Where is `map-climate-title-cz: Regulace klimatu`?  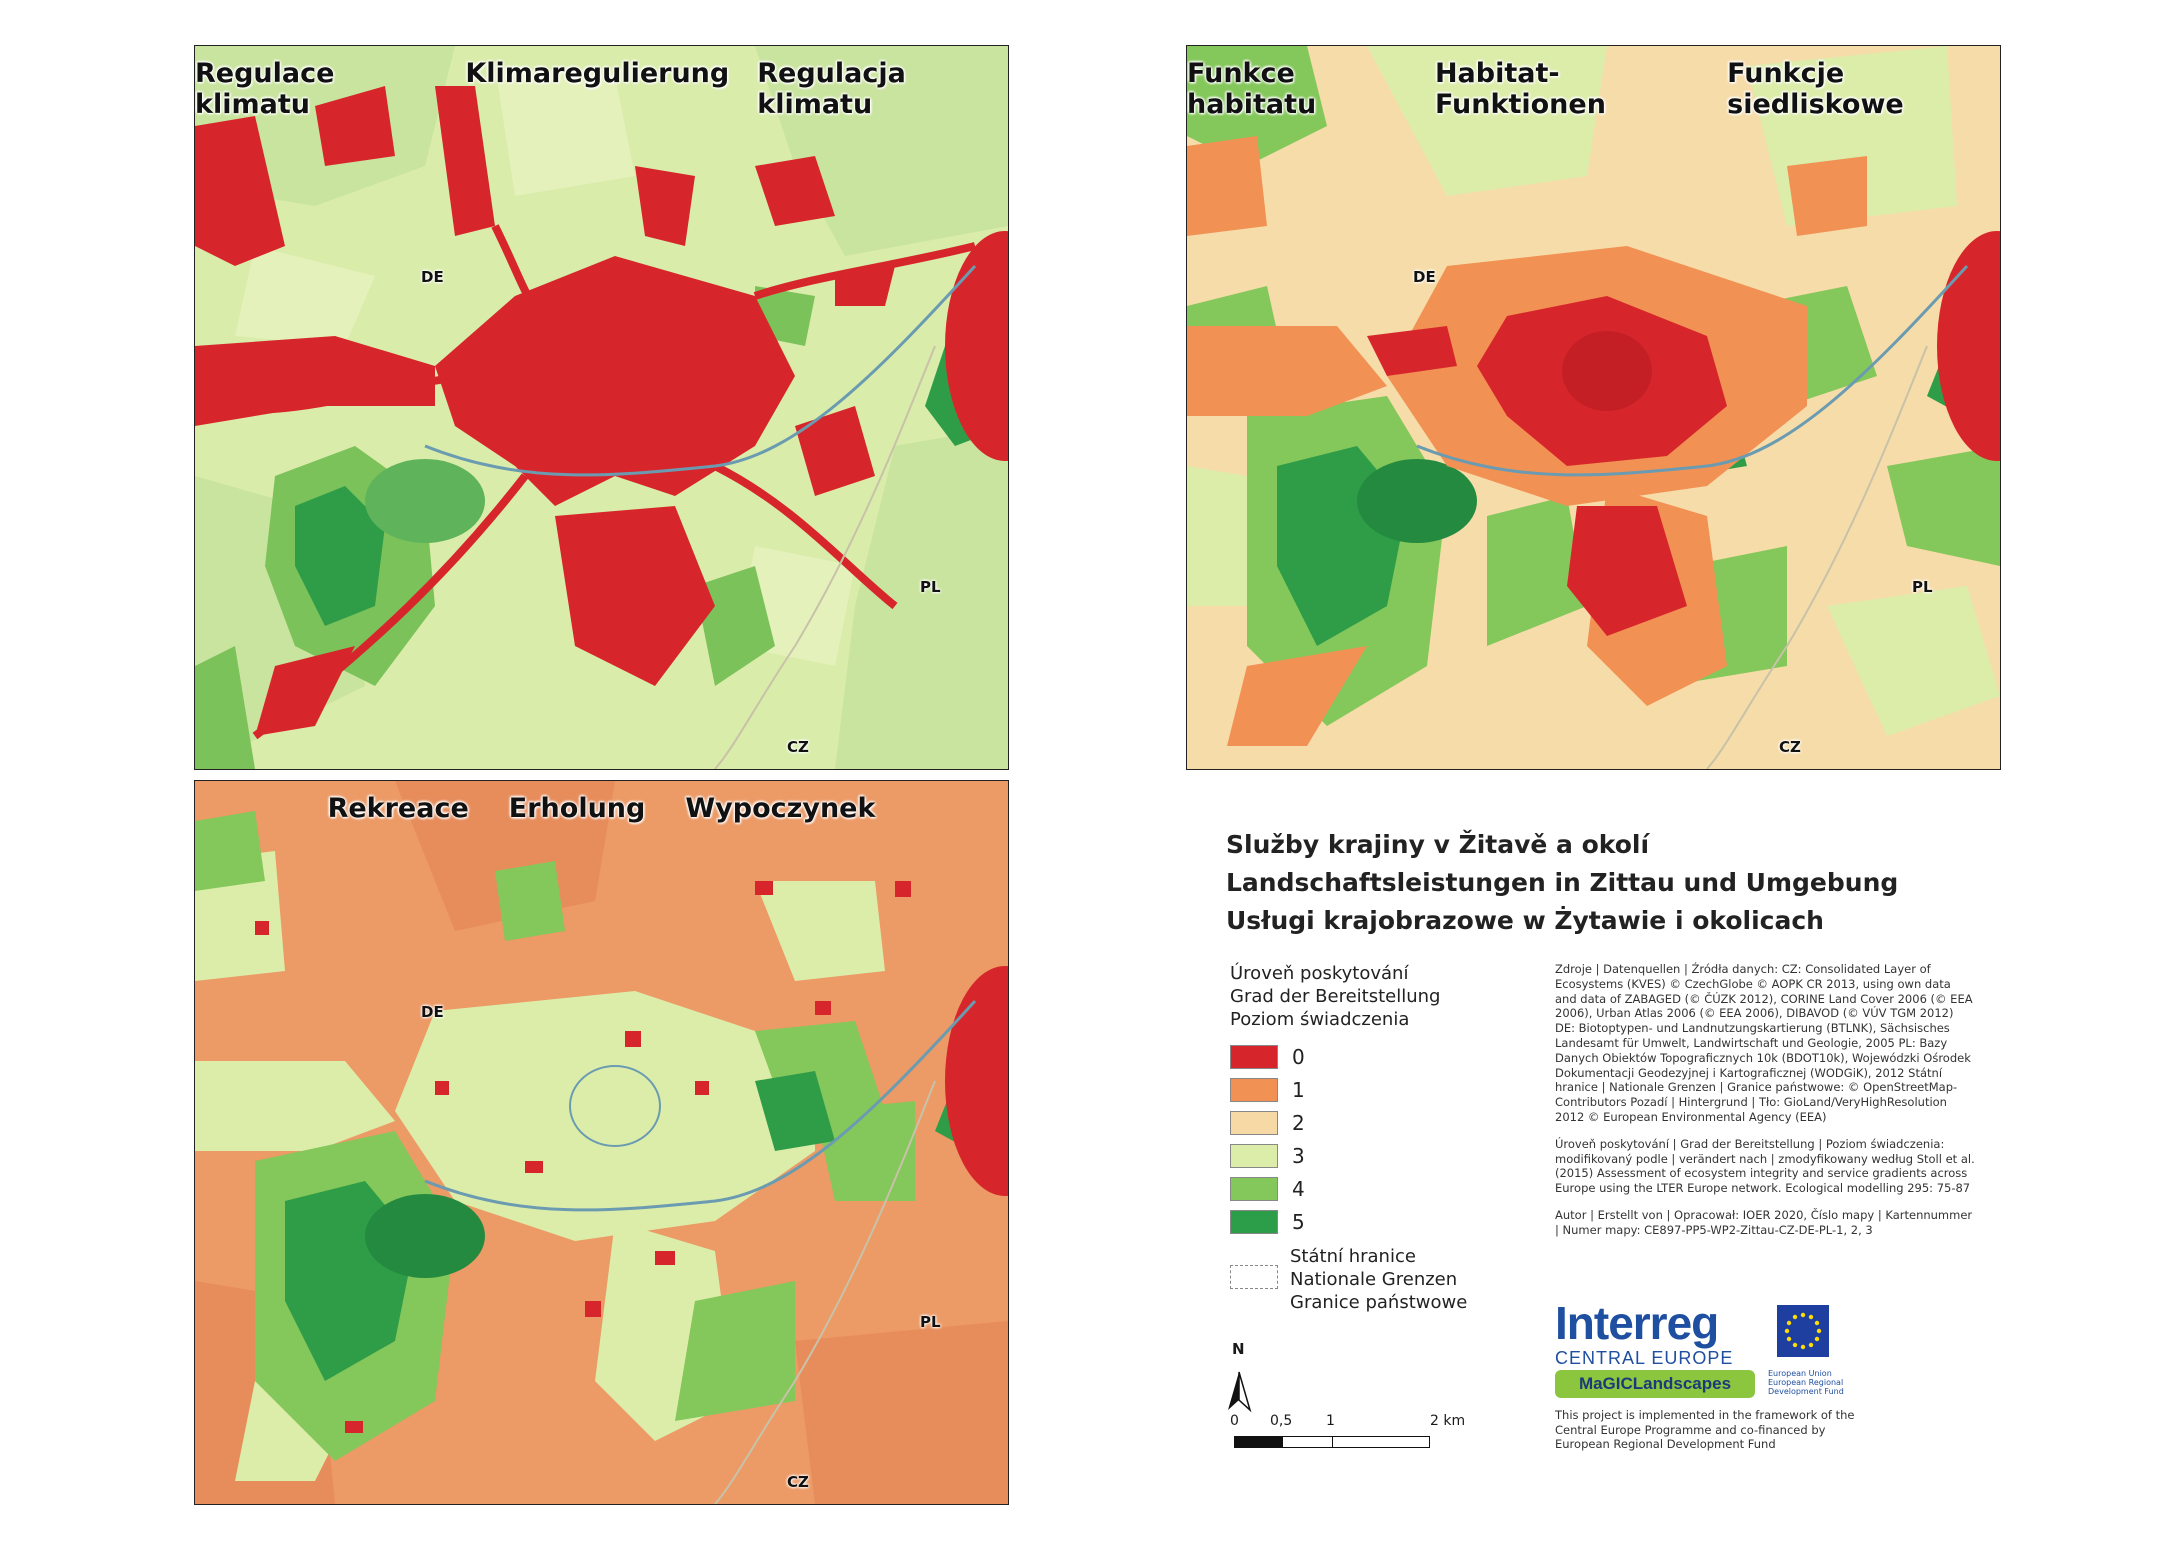 map-climate-title-cz: Regulace klimatu is located at coordinates (265, 89).